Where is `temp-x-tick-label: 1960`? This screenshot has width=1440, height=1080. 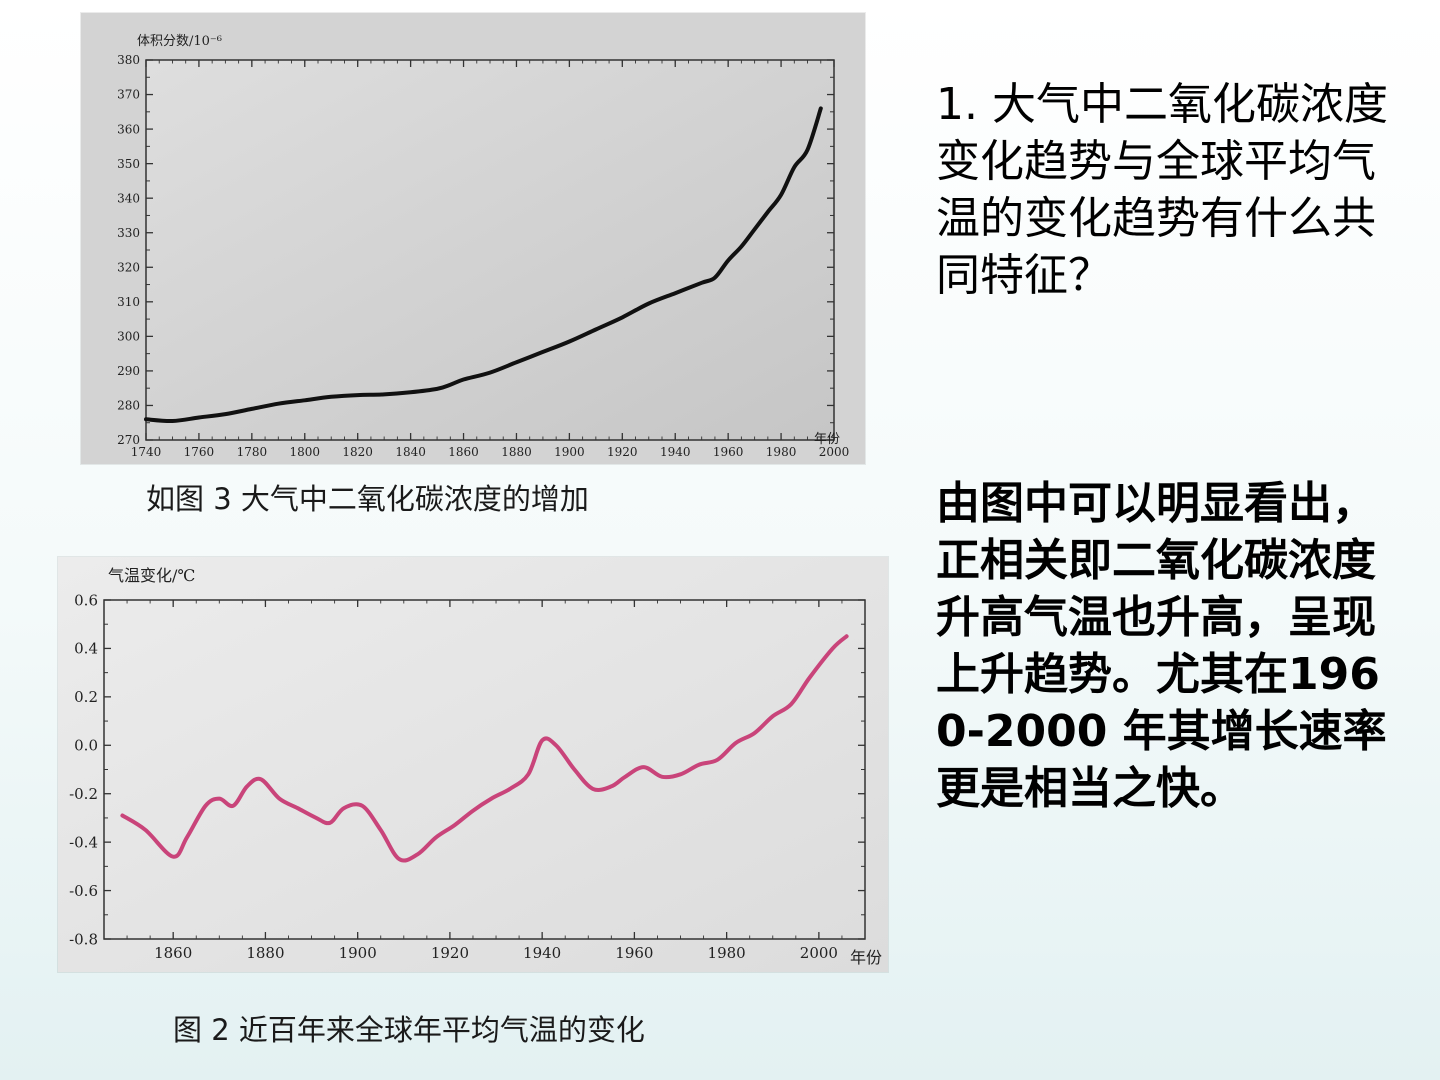 temp-x-tick-label: 1960 is located at coordinates (634, 953).